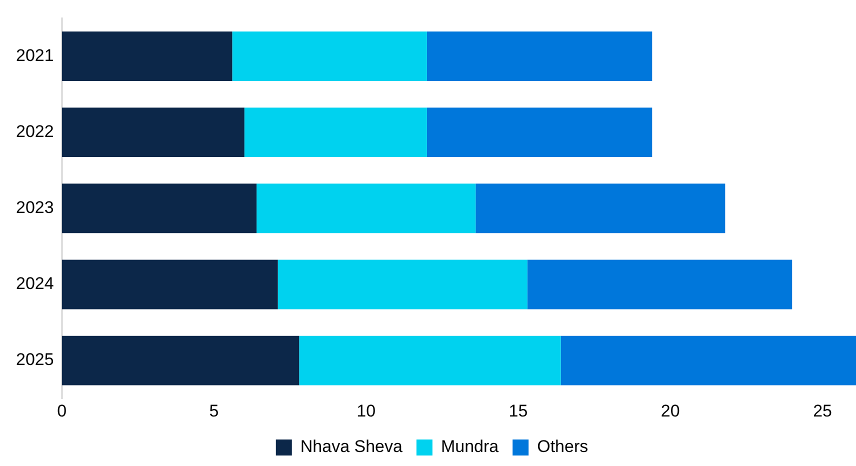 The image size is (856, 466). Describe the element at coordinates (35, 132) in the screenshot. I see `y-tick-label: 2022` at that location.